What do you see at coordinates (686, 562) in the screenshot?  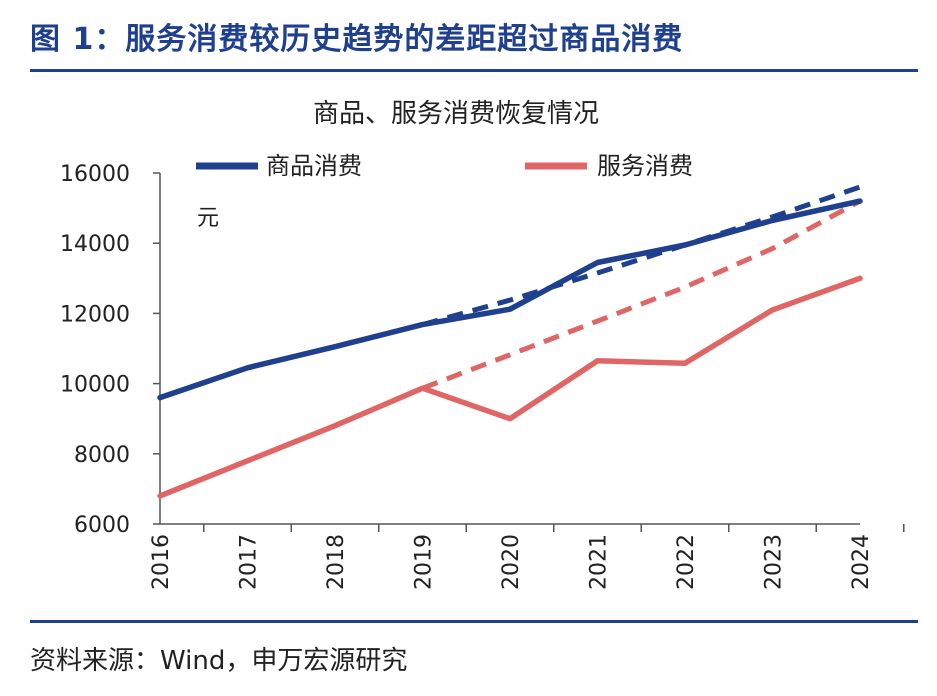 I see `x-tick-label: 2022` at bounding box center [686, 562].